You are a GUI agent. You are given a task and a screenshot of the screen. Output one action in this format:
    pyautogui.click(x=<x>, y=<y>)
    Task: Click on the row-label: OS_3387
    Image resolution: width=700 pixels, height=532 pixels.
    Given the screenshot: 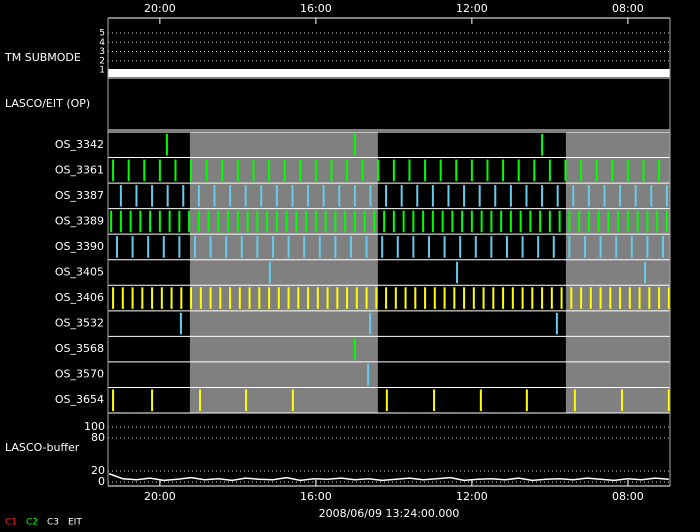 What is the action you would take?
    pyautogui.click(x=79, y=195)
    